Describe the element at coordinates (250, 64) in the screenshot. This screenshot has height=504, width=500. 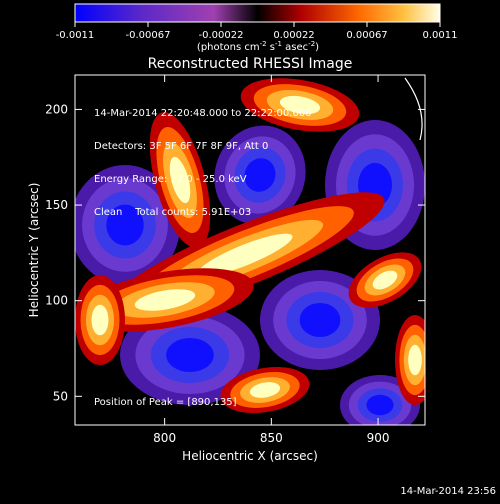
I see `plot-title: Reconstructed RHESSI Image` at that location.